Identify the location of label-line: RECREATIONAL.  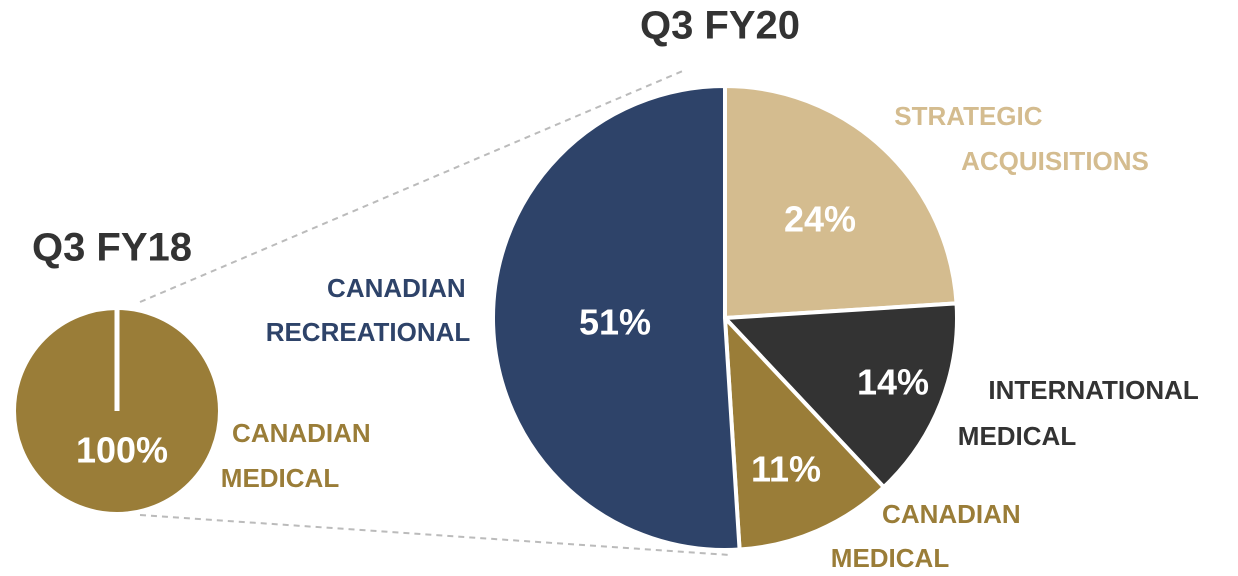
(368, 332).